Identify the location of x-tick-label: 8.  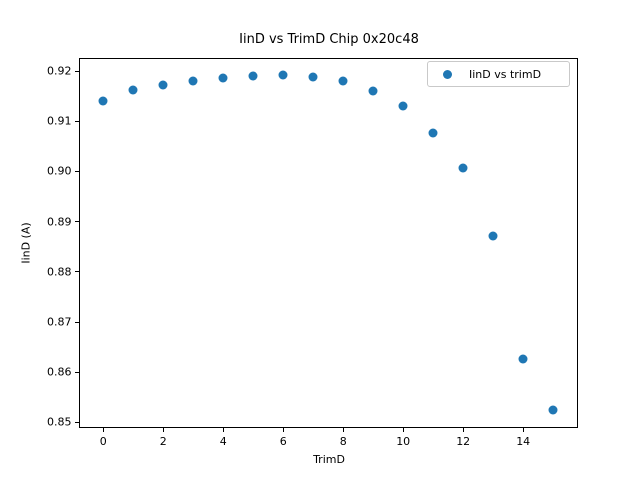
(343, 441).